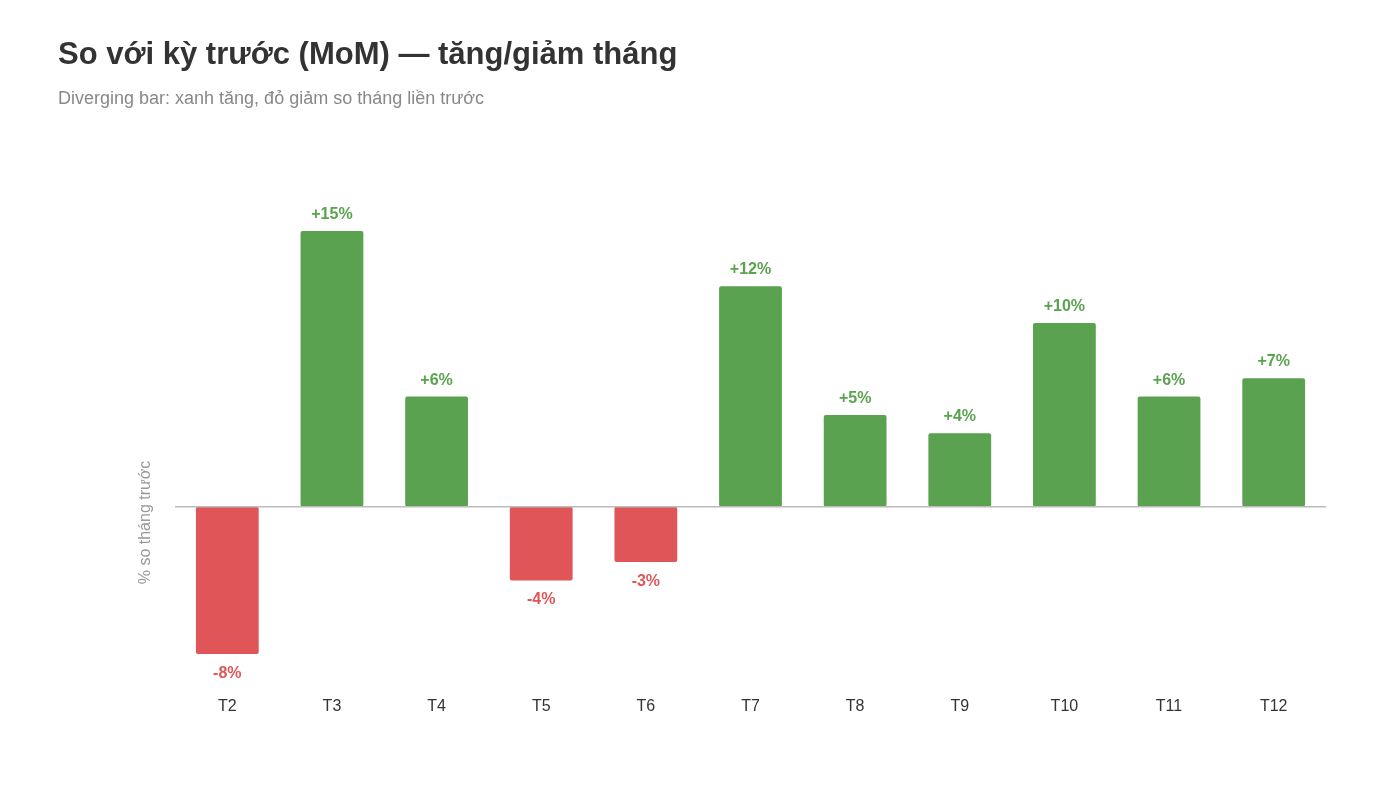 The image size is (1400, 787). What do you see at coordinates (960, 416) in the screenshot?
I see `data-label: +4%` at bounding box center [960, 416].